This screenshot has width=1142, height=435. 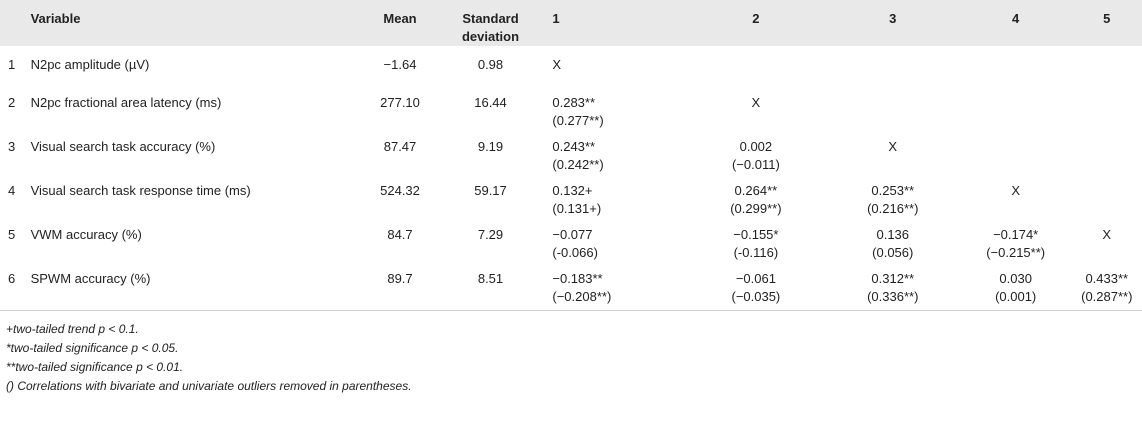 What do you see at coordinates (1107, 244) in the screenshot?
I see `correlation-cell-c5: X` at bounding box center [1107, 244].